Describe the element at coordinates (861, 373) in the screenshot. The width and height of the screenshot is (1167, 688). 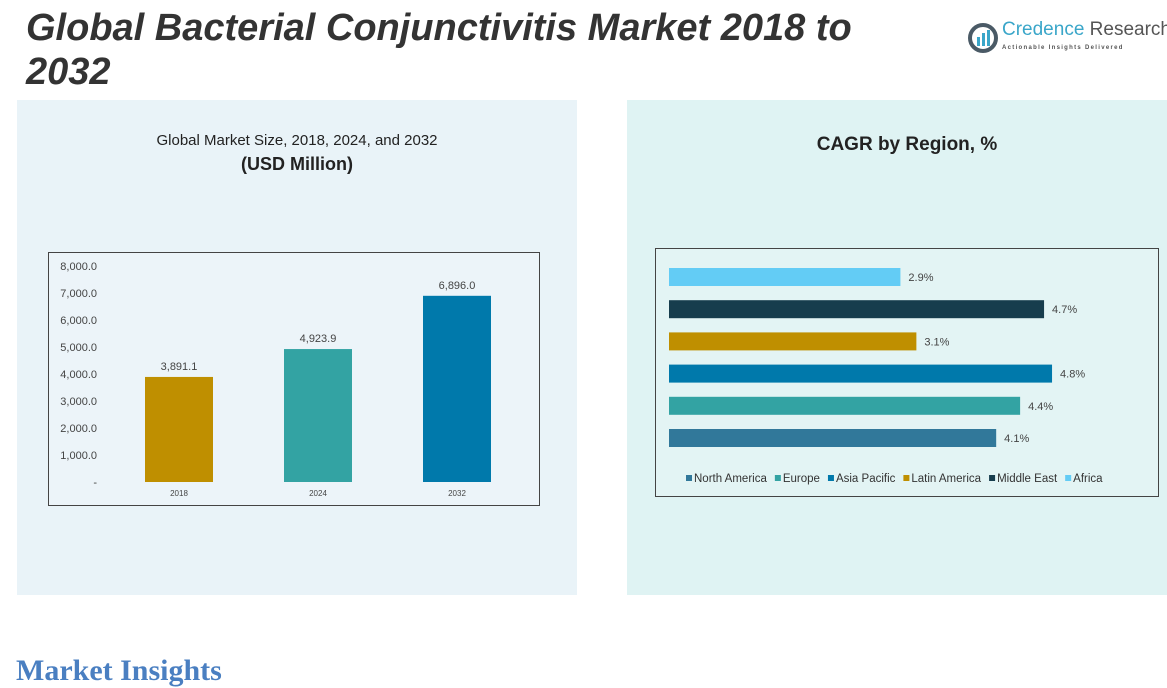
I see `bar-asia-pacific` at that location.